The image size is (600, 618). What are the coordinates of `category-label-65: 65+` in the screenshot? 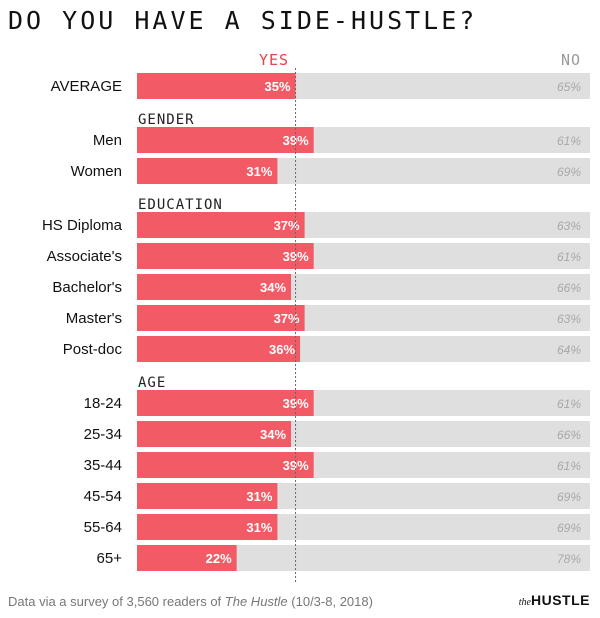 It's located at (110, 558).